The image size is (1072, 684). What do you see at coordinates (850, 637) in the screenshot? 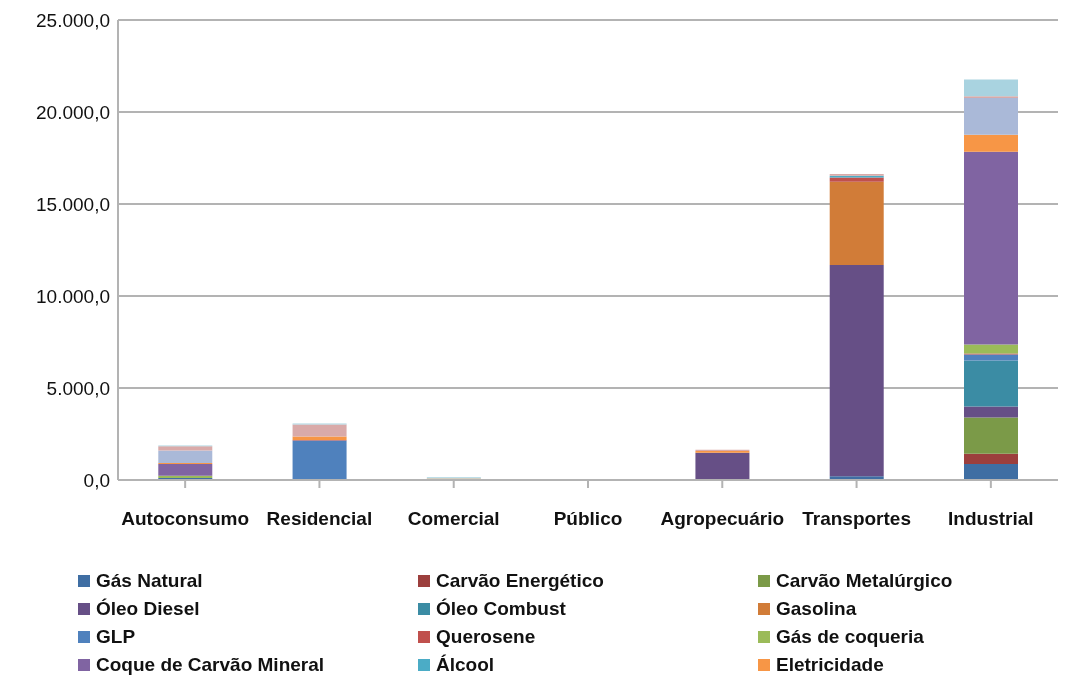
I see `legend-label: Gás de coqueria` at bounding box center [850, 637].